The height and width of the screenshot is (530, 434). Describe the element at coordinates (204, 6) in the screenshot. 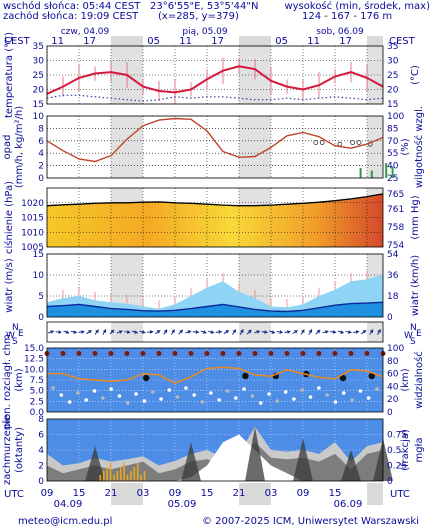

I see `coordinates-text: 23°6'55"E, 53°5'44"N` at that location.